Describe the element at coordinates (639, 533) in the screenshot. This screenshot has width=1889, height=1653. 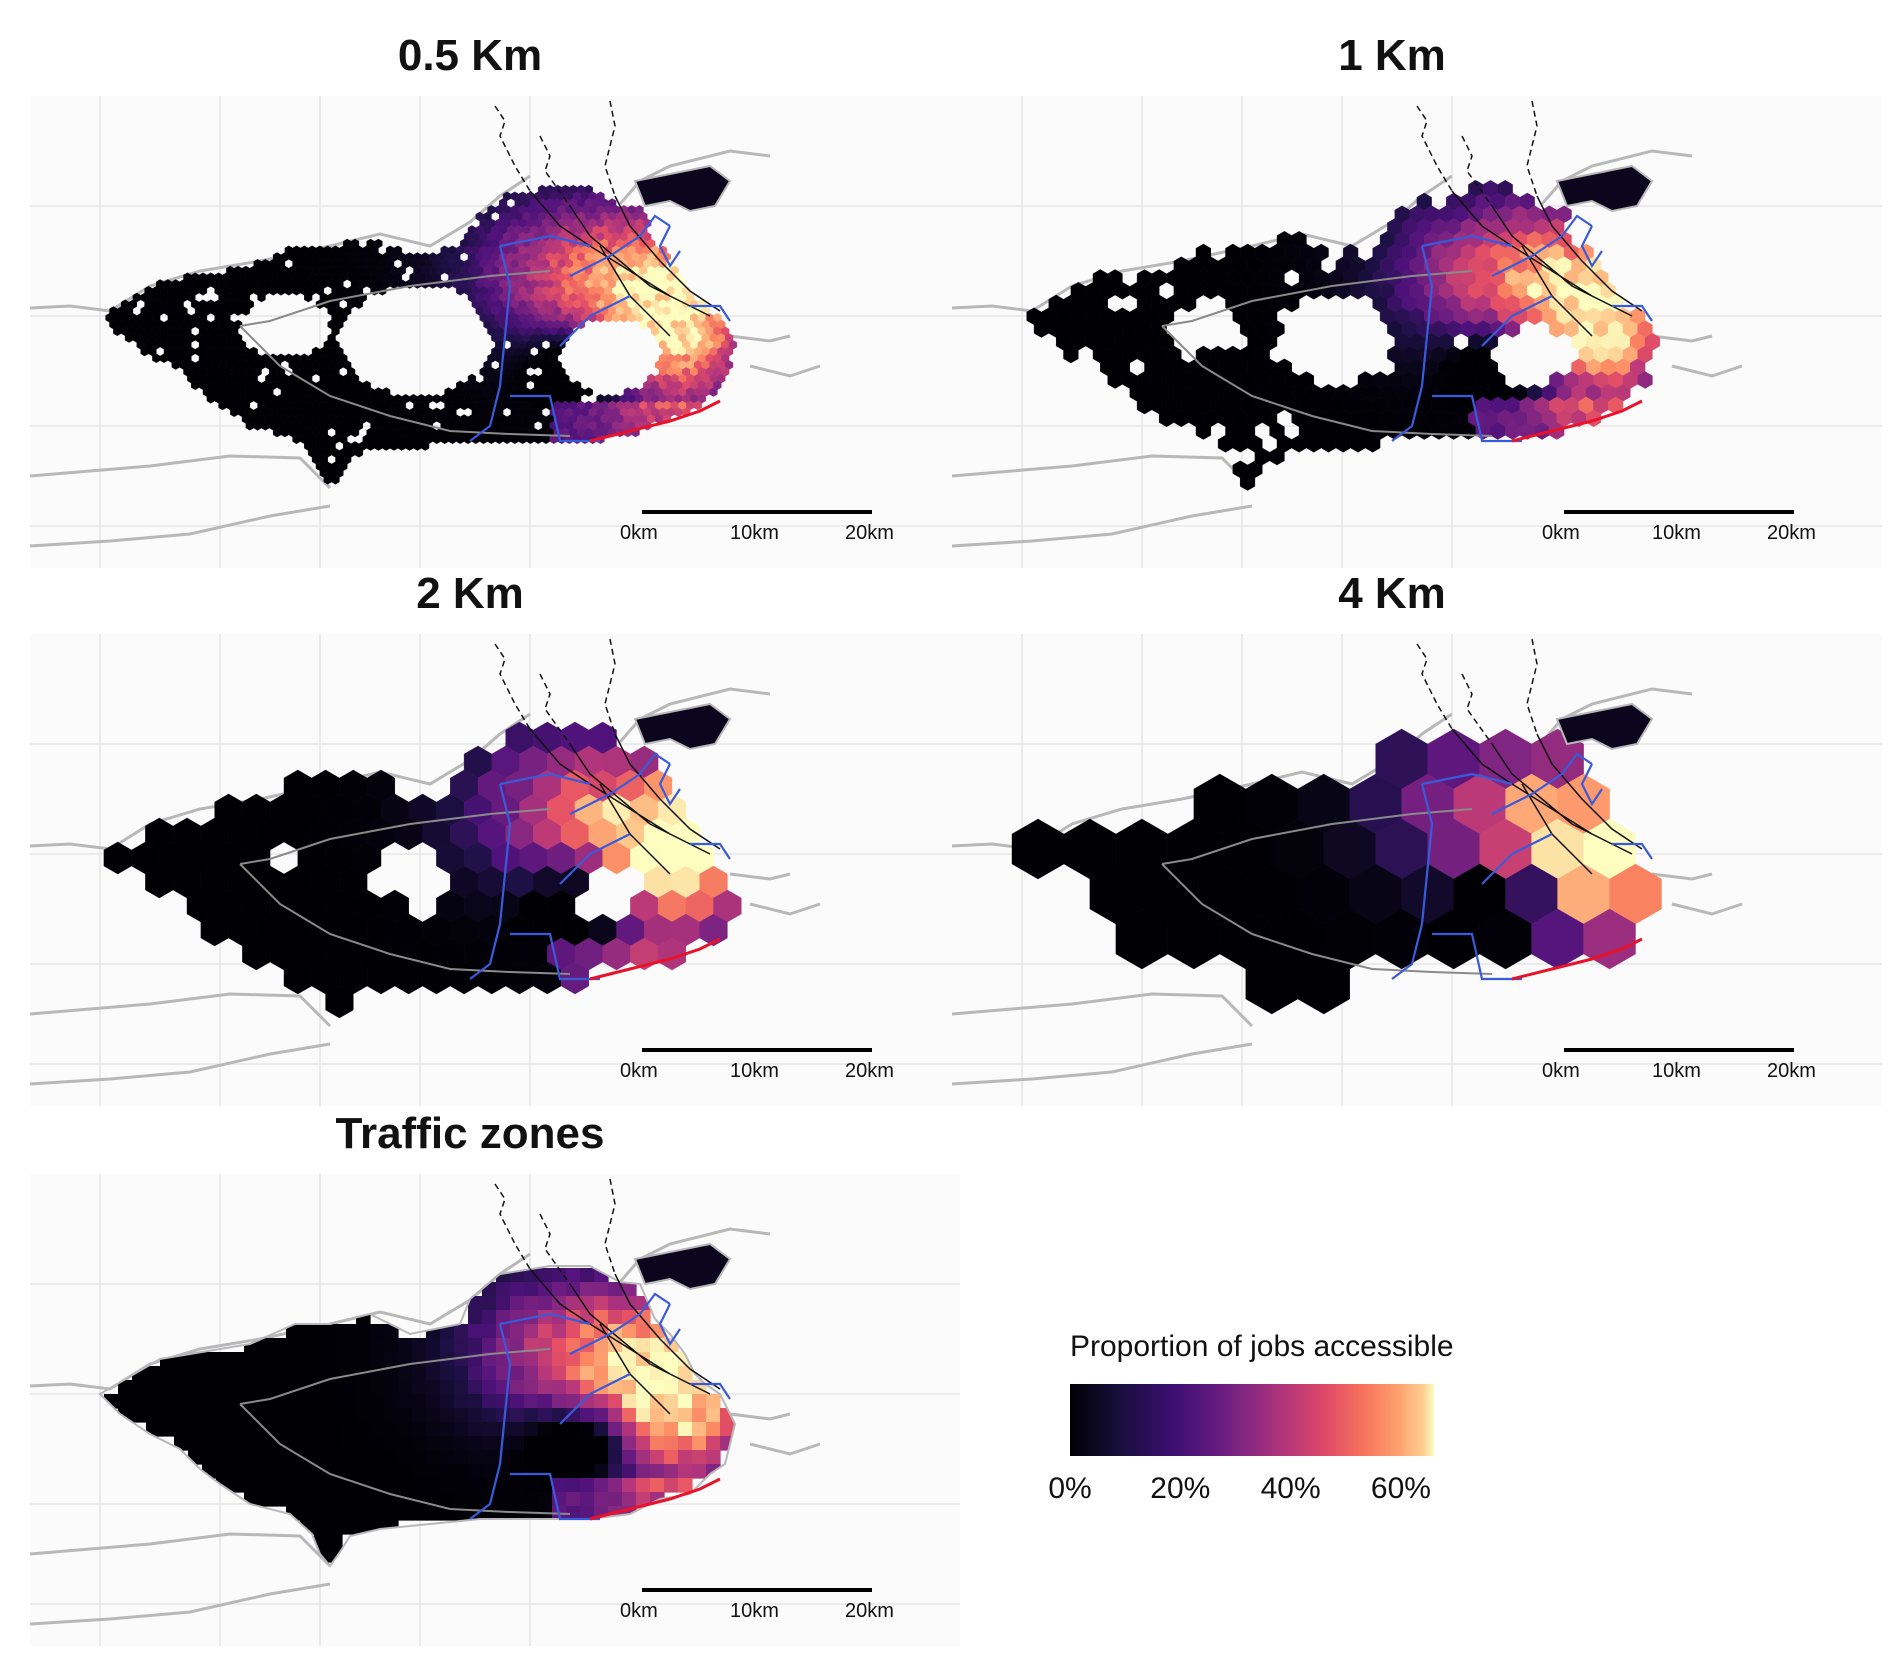
I see `scale-label-0: 0km` at that location.